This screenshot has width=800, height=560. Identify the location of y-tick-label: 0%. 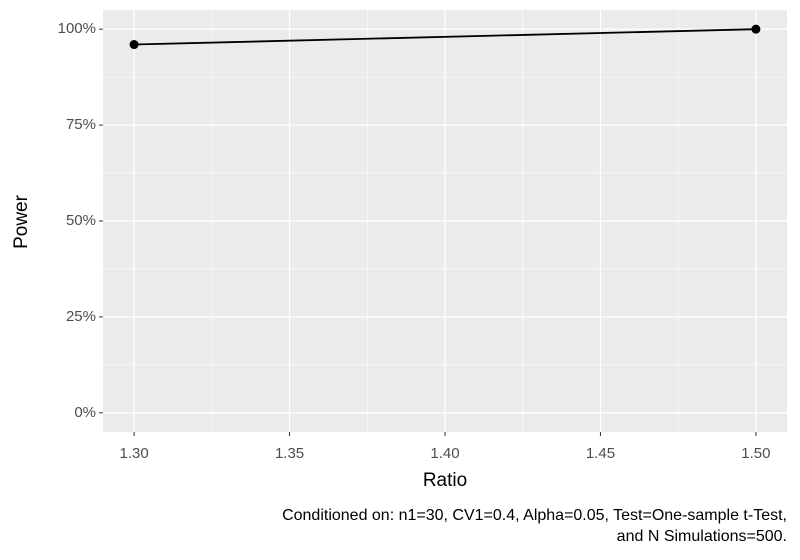
(85, 412).